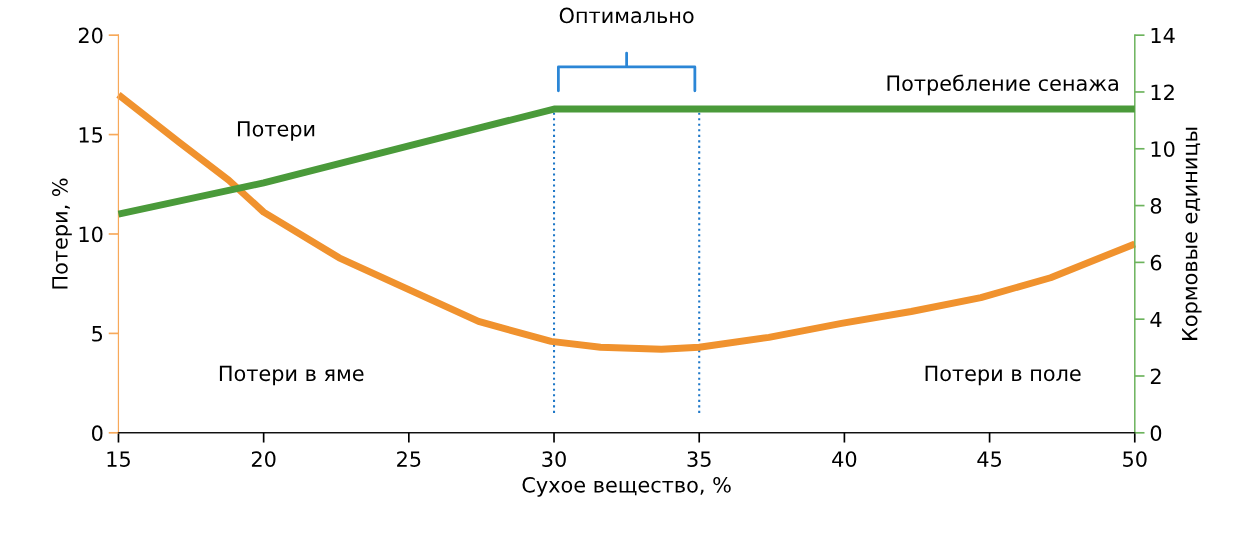 This screenshot has width=1247, height=541. What do you see at coordinates (1163, 149) in the screenshot?
I see `y2-tick-label: 10` at bounding box center [1163, 149].